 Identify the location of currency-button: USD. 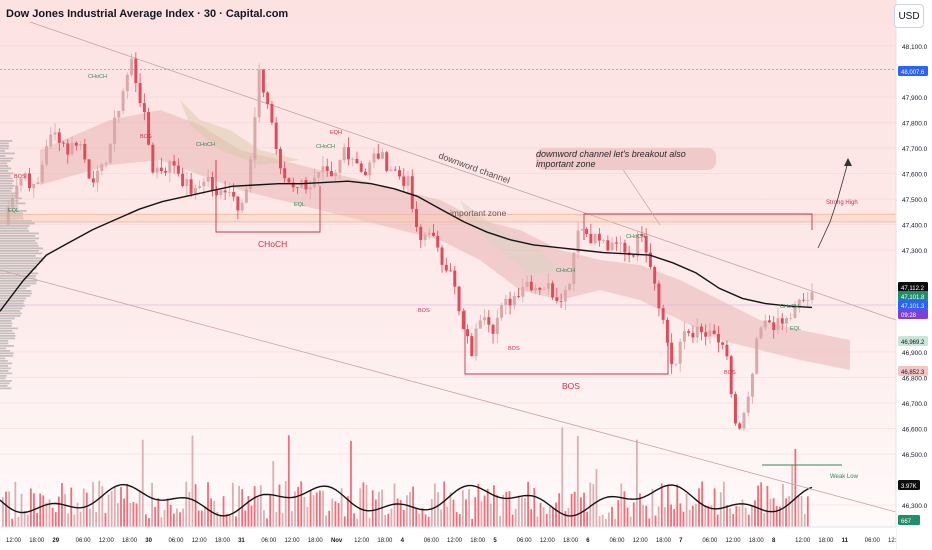
(909, 16).